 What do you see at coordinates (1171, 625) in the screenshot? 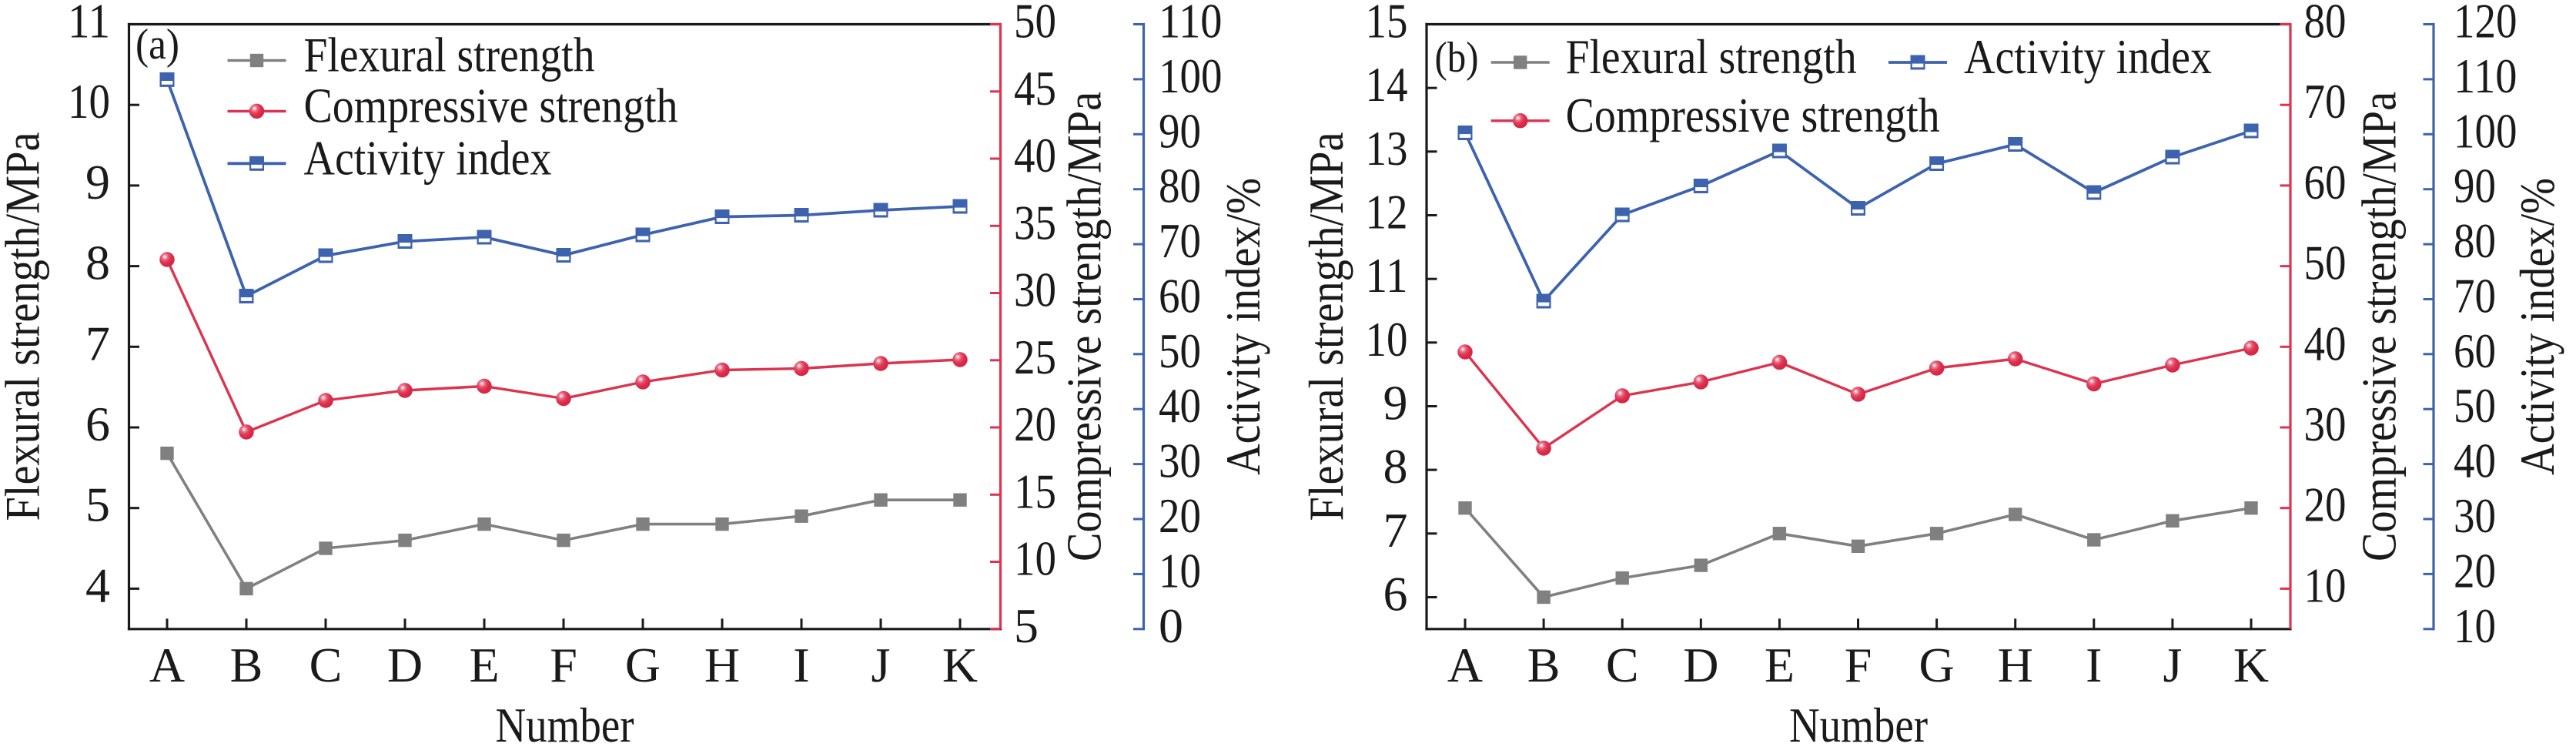
I see `svg-text: 0` at bounding box center [1171, 625].